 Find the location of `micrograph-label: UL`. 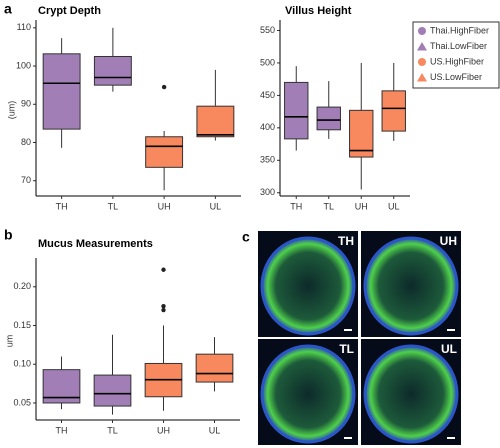

micrograph-label: UL is located at coordinates (449, 349).